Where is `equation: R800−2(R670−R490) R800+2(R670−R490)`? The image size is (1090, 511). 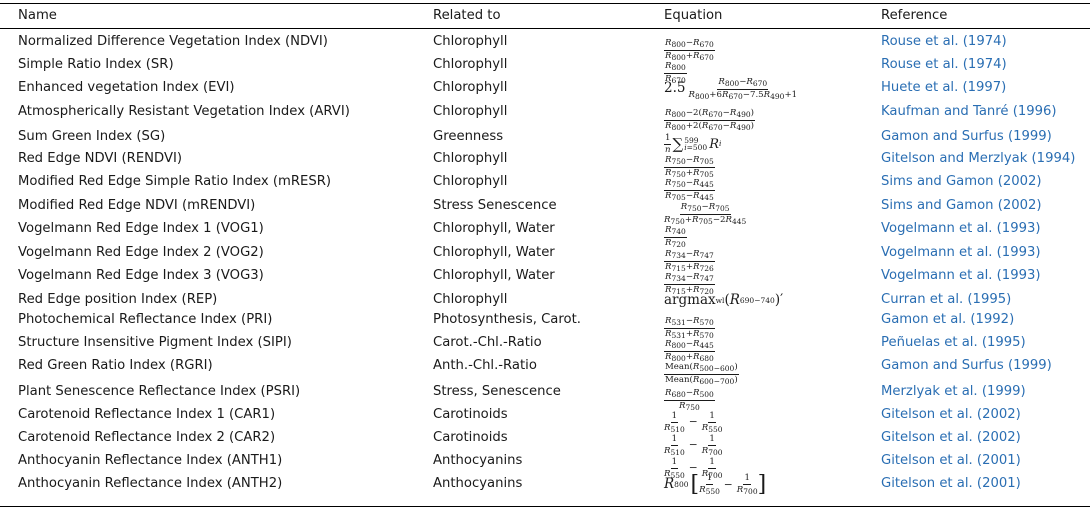 equation: R800−2(R670−R490) R800+2(R670−R490) is located at coordinates (710, 116).